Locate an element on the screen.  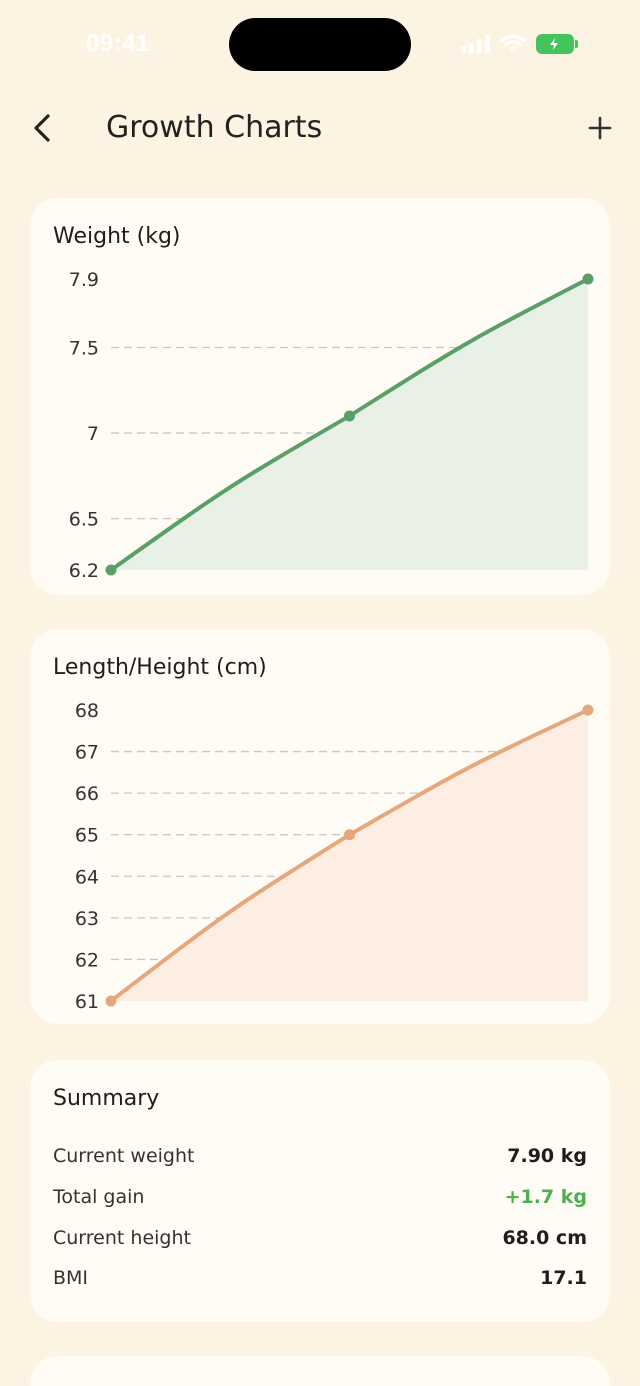
next-card is located at coordinates (320, 1371).